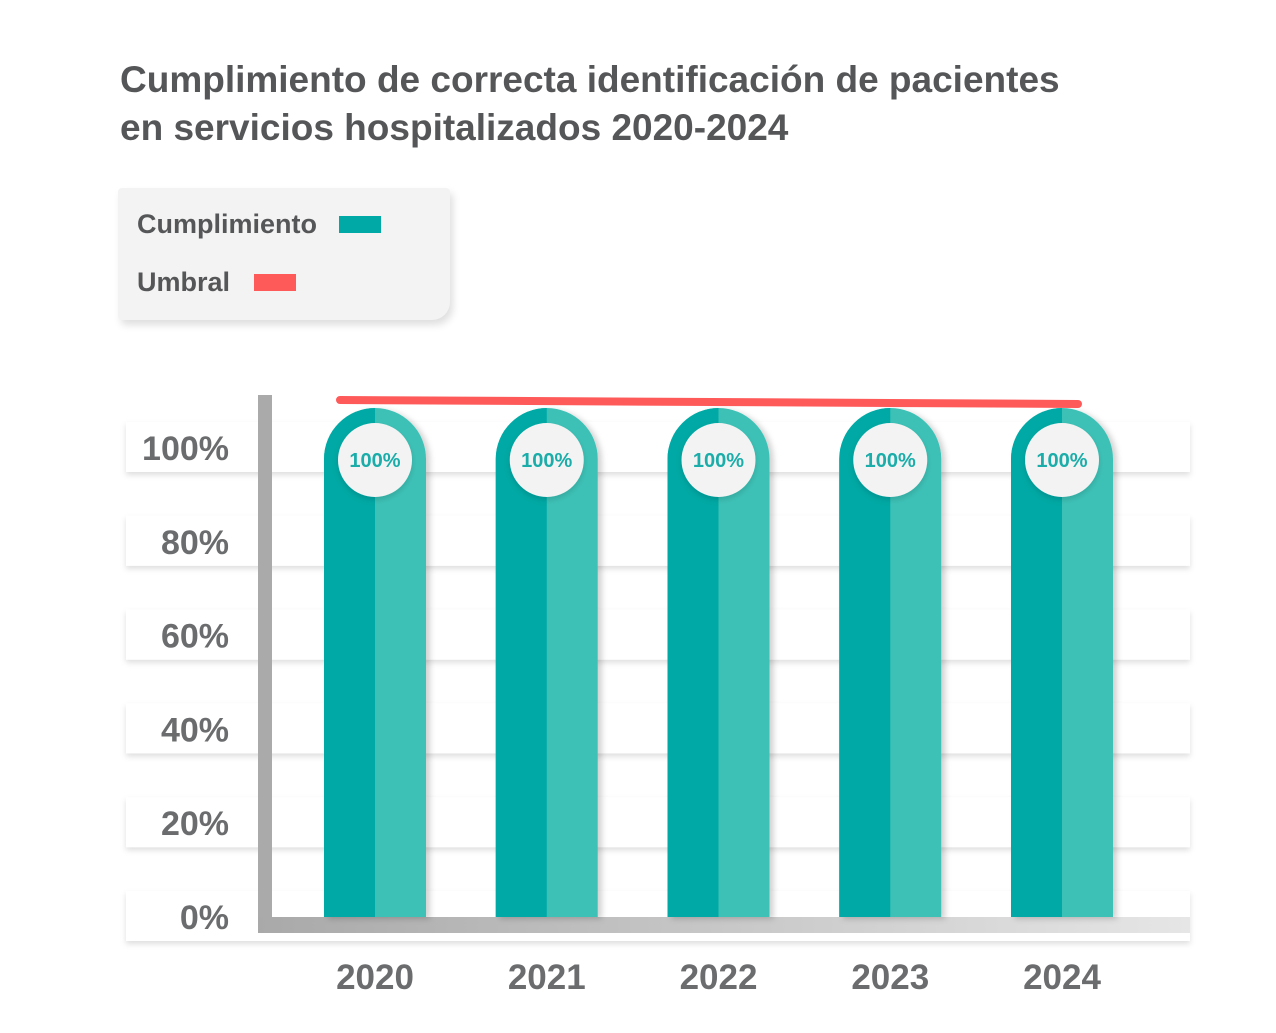  I want to click on y-tick-label: 0%, so click(204, 918).